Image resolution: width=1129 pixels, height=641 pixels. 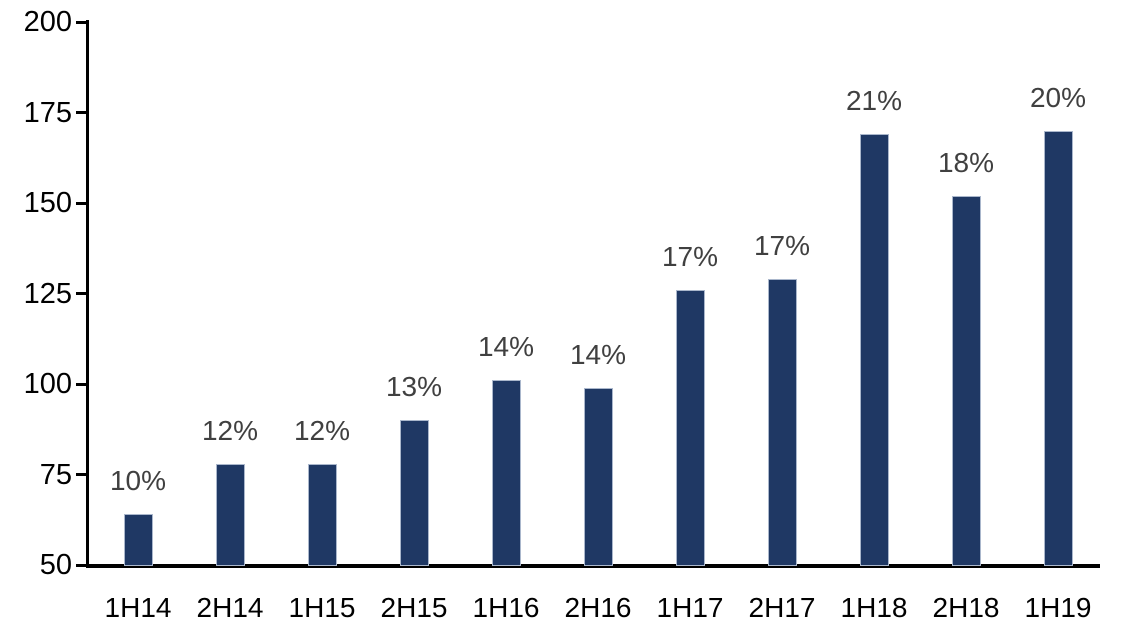 What do you see at coordinates (138, 481) in the screenshot?
I see `bar-value-label: 10%` at bounding box center [138, 481].